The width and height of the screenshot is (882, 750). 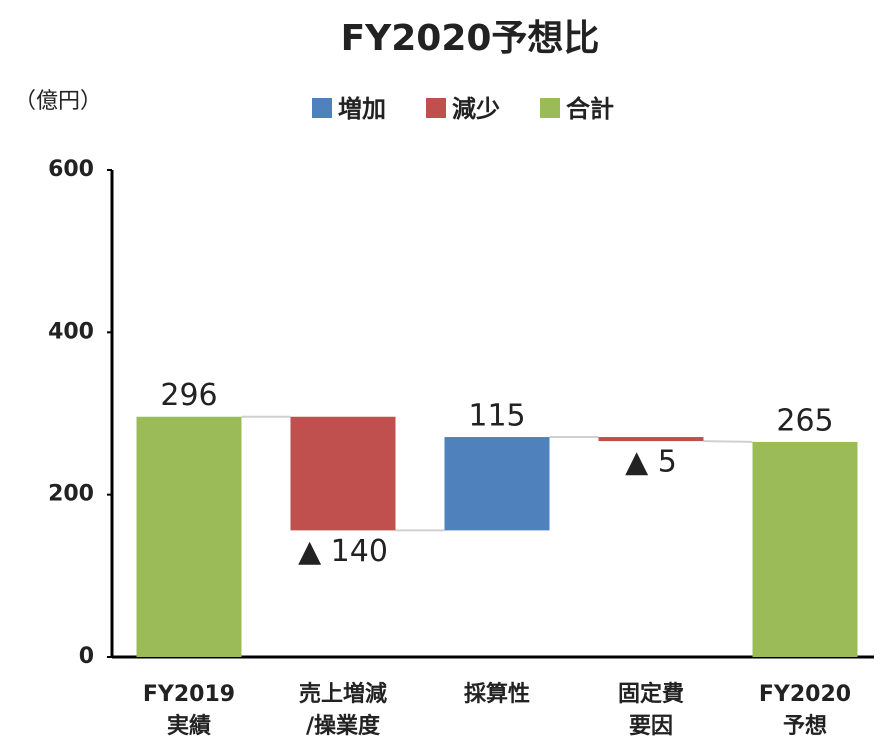 I want to click on x-tick-label: 採算性, so click(x=497, y=694).